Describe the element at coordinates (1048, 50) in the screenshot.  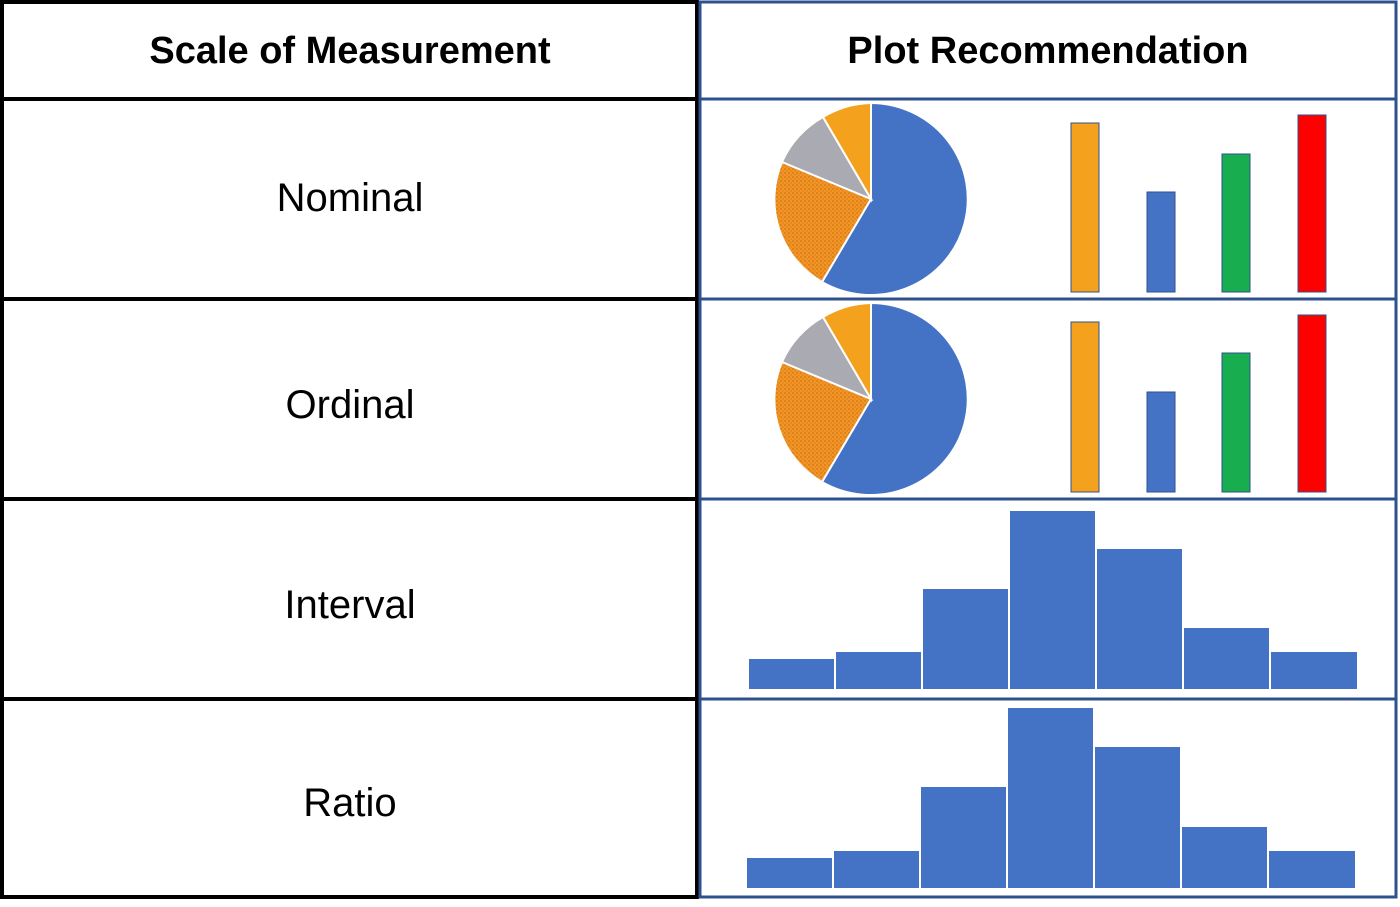
I see `header-plot-recommendation: Plot Recommendation` at that location.